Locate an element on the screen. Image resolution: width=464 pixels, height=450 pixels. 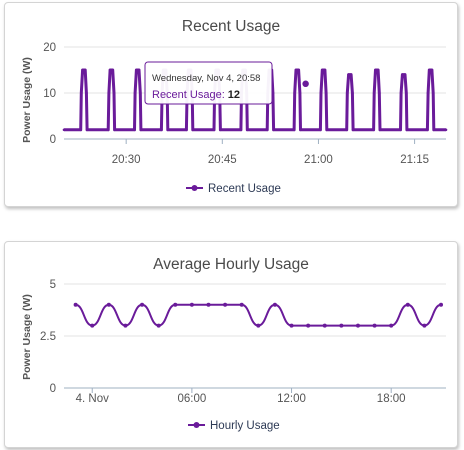
legend: Hourly Usage is located at coordinates (234, 426).